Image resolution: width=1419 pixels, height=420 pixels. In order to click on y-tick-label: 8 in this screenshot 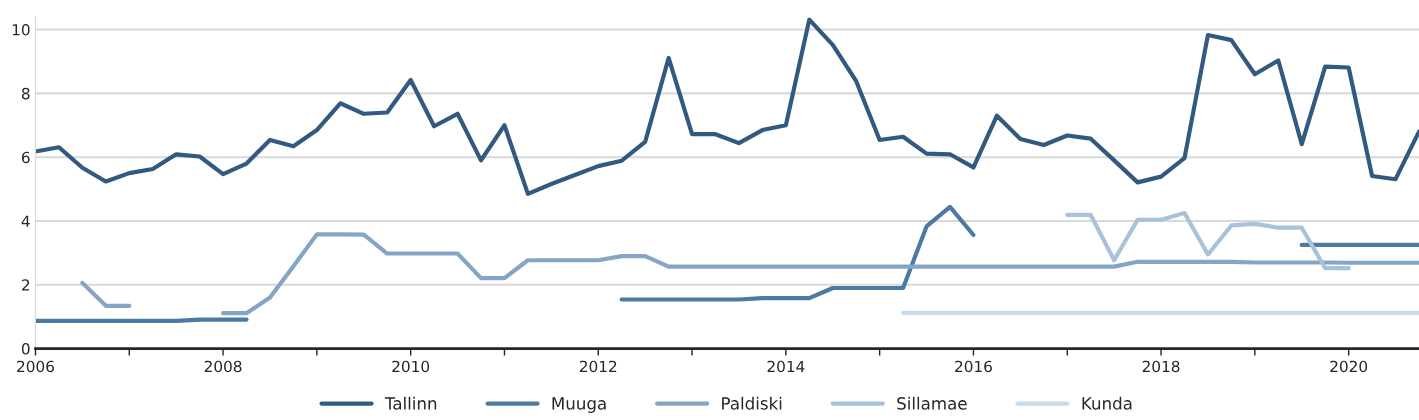, I will do `click(25, 93)`.